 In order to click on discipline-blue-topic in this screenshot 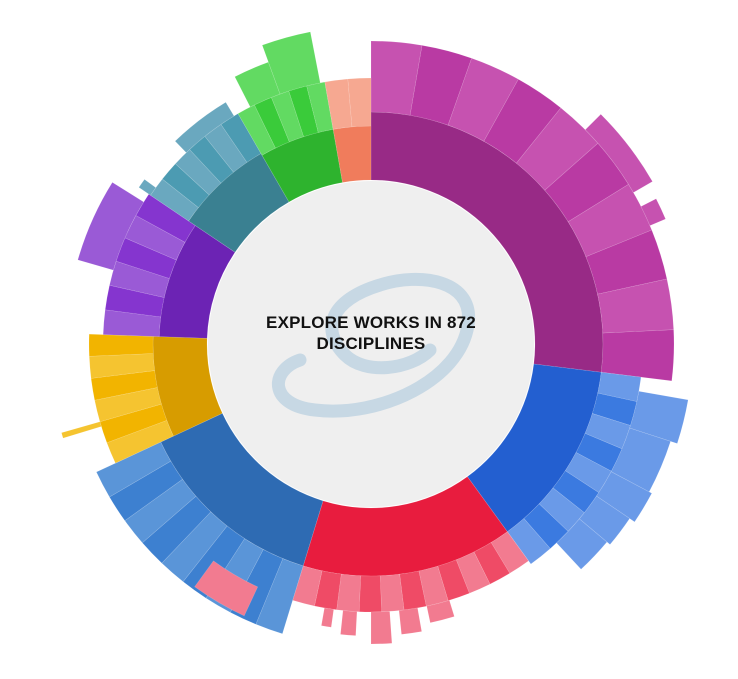, I will do `click(582, 544)`.